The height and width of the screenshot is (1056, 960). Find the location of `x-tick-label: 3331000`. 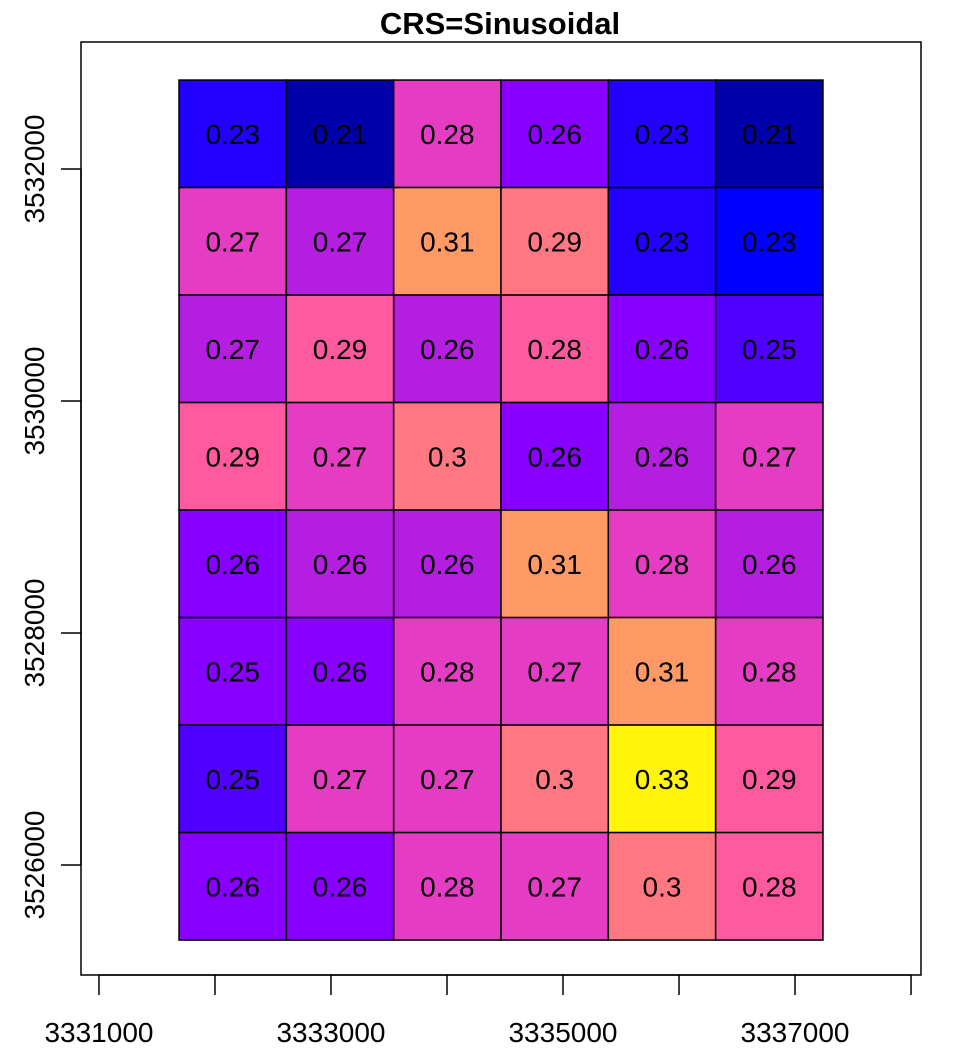

x-tick-label: 3331000 is located at coordinates (98, 1032).